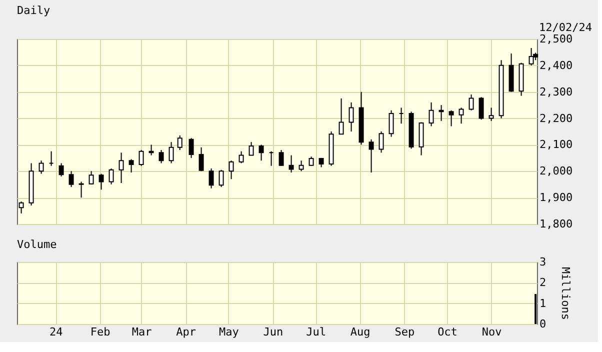  What do you see at coordinates (556, 224) in the screenshot?
I see `y-tick-label: 1,800` at bounding box center [556, 224].